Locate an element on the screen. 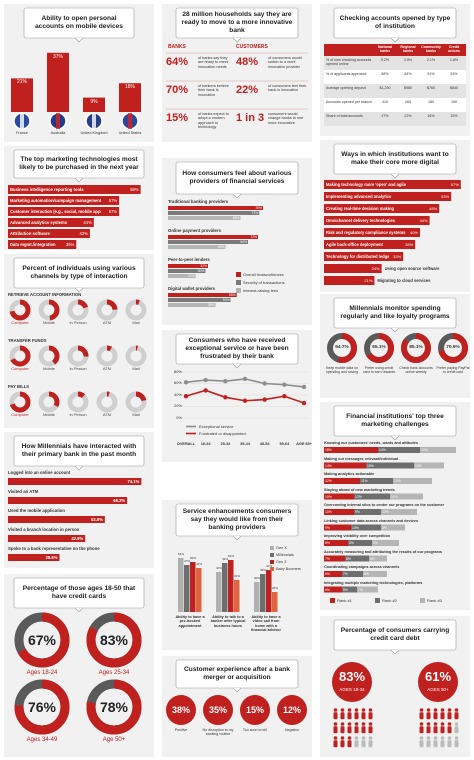  group-label: Peer-to-peer lenders is located at coordinates (189, 259).